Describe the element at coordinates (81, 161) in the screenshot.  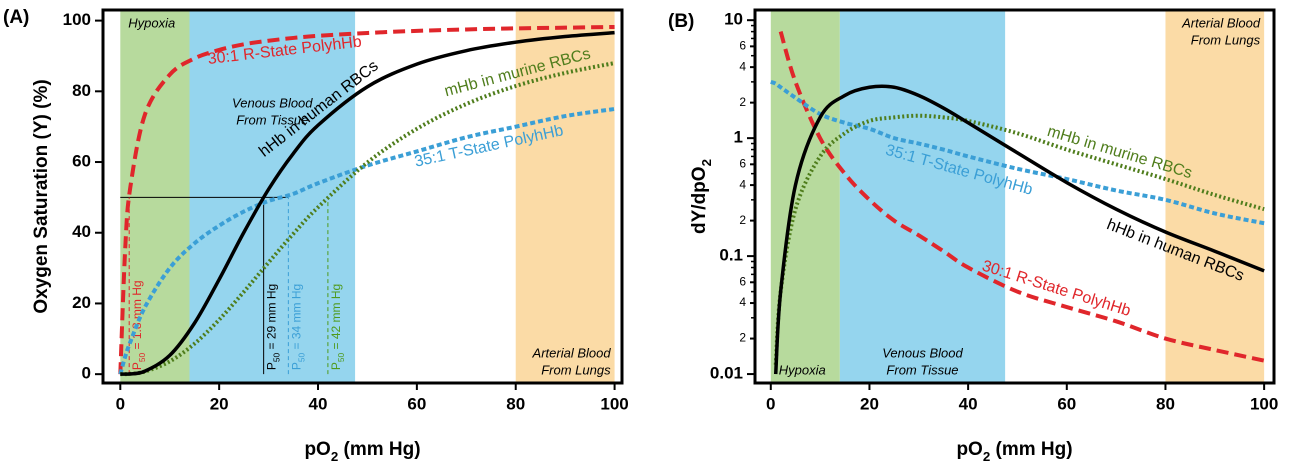
I see `y-tick-label: 60` at that location.